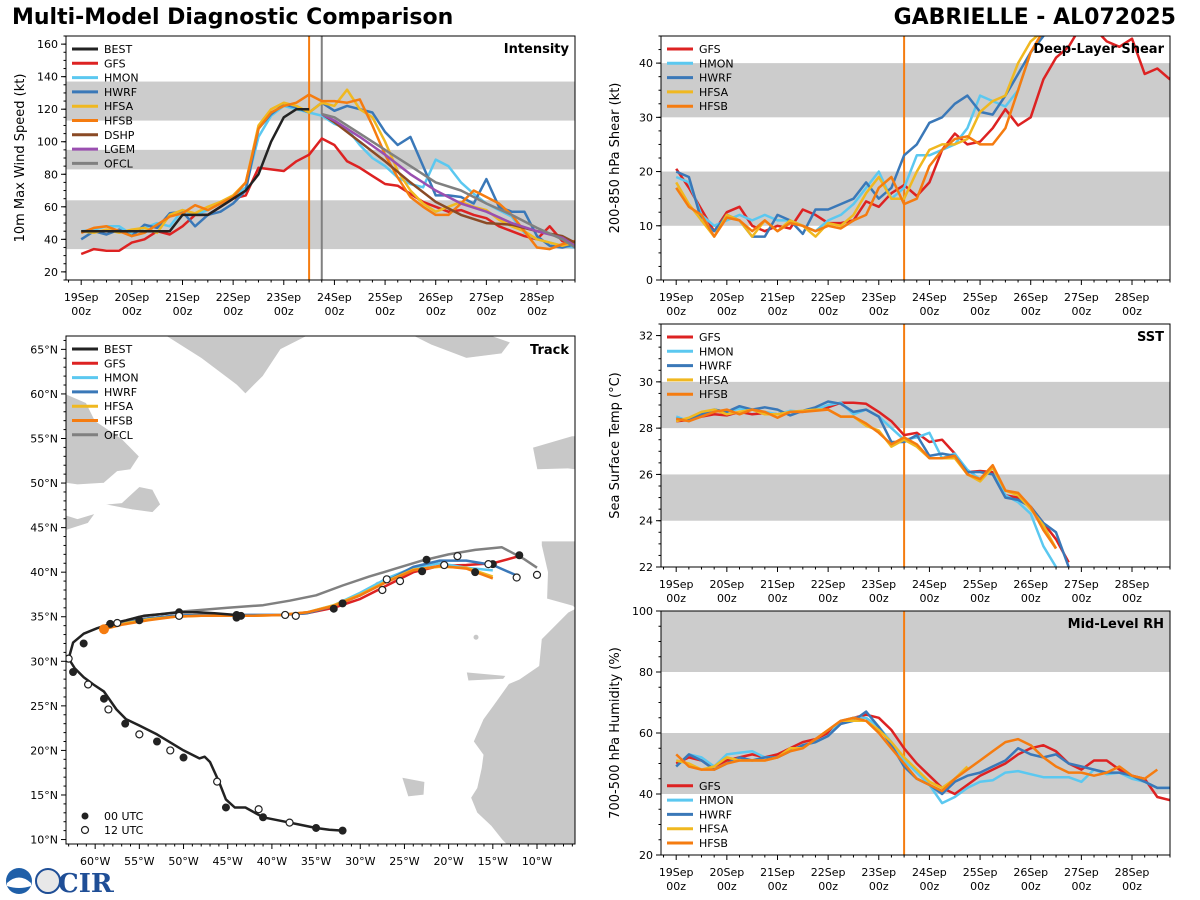 This screenshot has height=900, width=1200. I want to click on cape-verde-land, so click(413, 787).